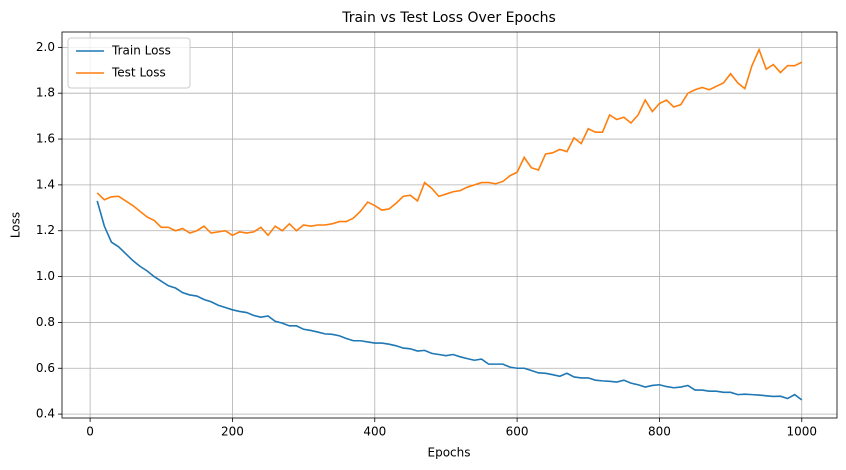 The height and width of the screenshot is (470, 846). What do you see at coordinates (138, 73) in the screenshot?
I see `legend-label: Test Loss` at bounding box center [138, 73].